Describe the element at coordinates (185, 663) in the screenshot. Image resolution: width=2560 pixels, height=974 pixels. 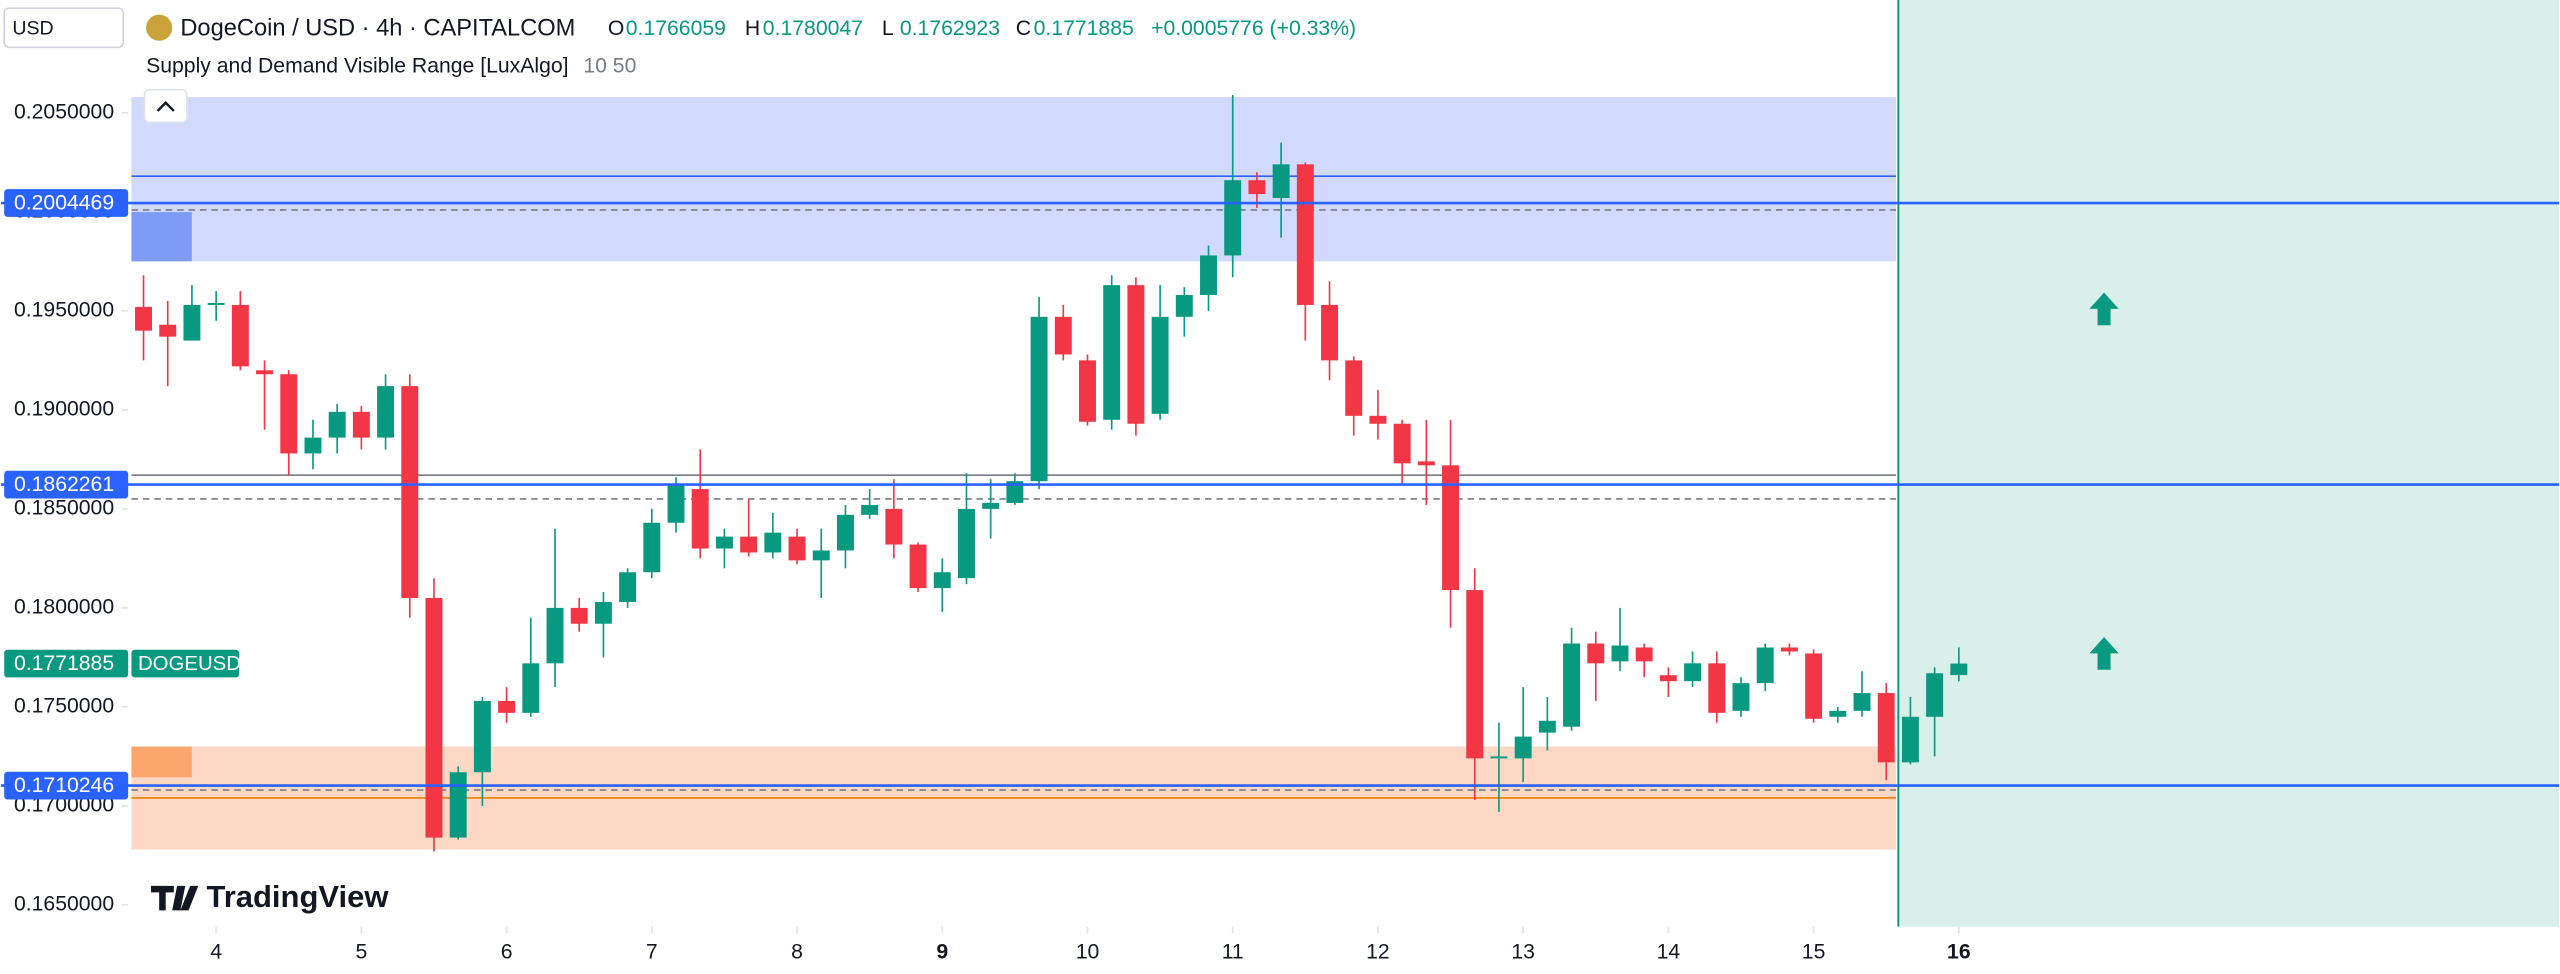
I see `symbol-tag` at that location.